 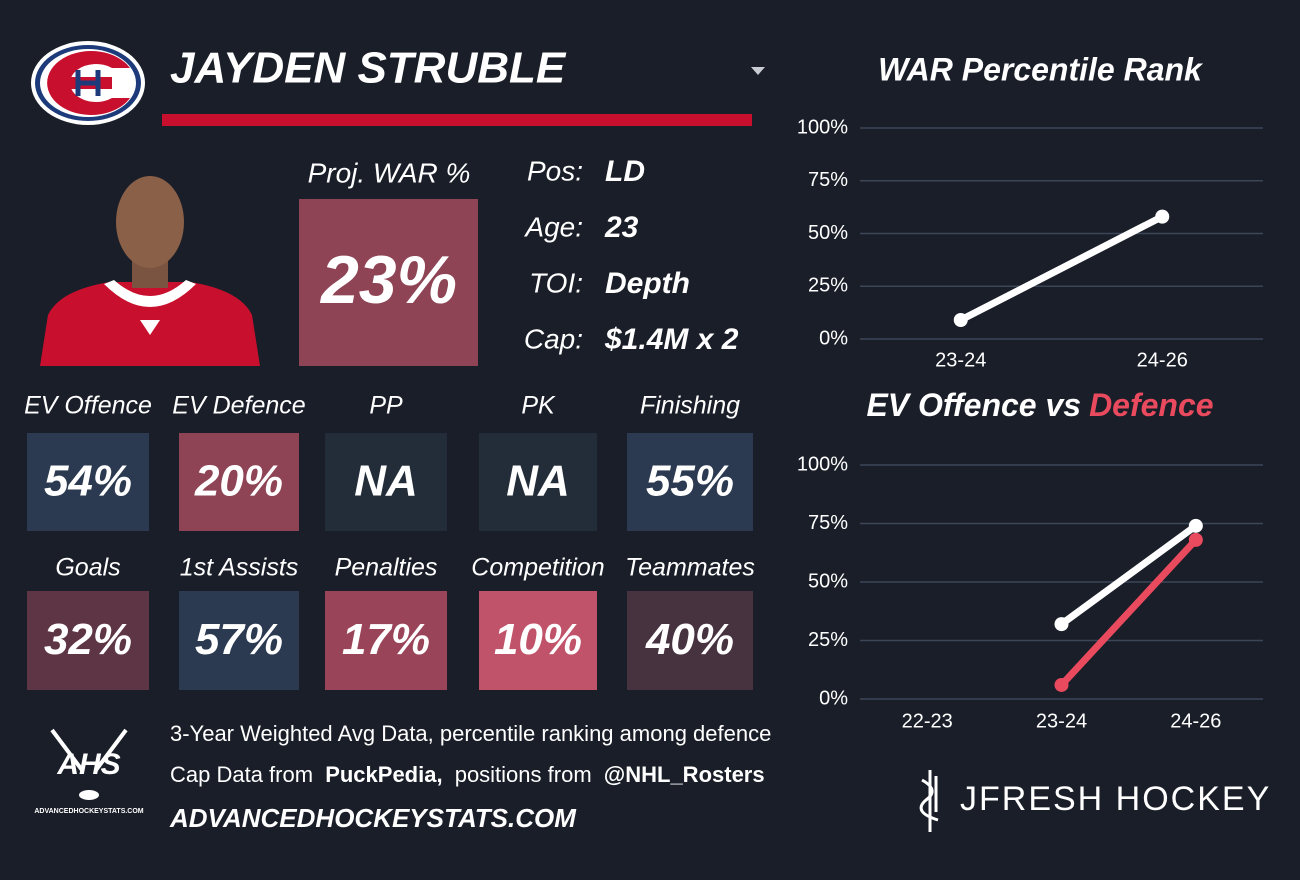 What do you see at coordinates (1151, 405) in the screenshot?
I see `chart-title-part: Defence` at bounding box center [1151, 405].